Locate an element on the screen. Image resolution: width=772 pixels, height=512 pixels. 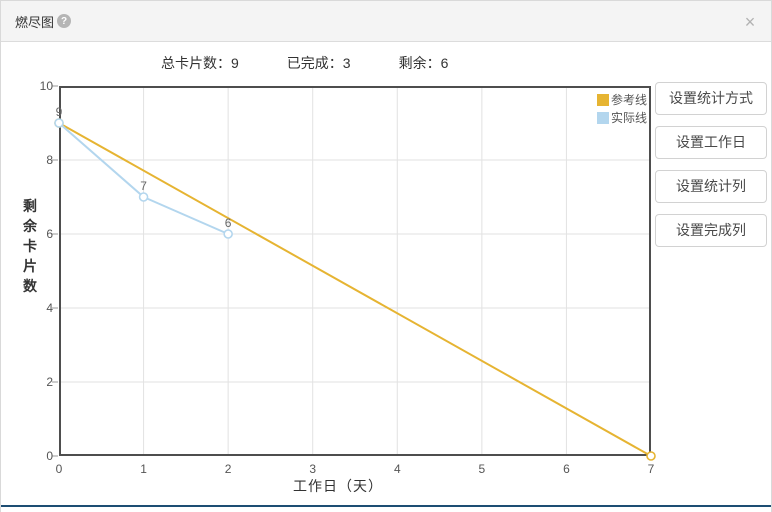
chart-legend: 参考线 实际线 is located at coordinates (621, 108).